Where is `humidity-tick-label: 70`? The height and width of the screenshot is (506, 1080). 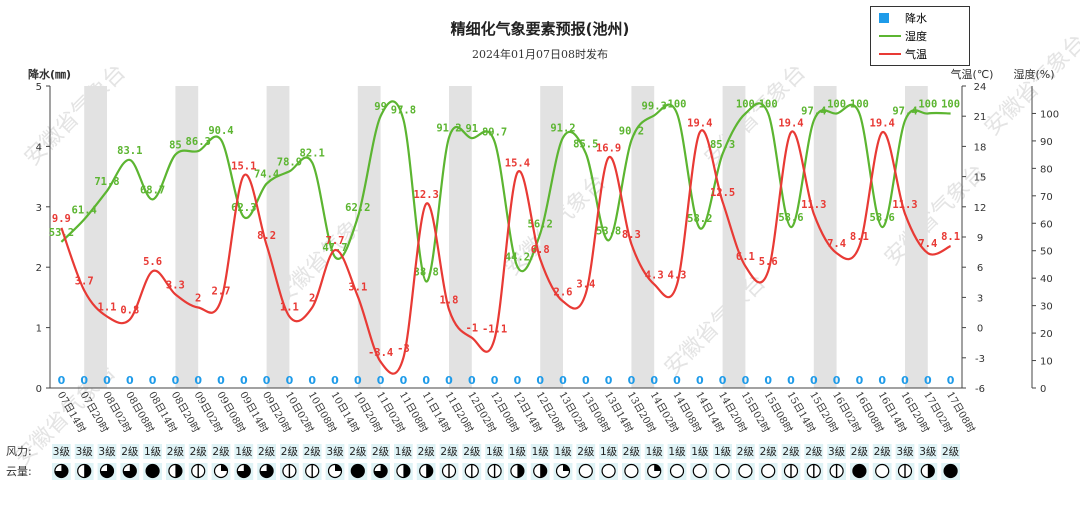 humidity-tick-label: 70 is located at coordinates (1046, 197).